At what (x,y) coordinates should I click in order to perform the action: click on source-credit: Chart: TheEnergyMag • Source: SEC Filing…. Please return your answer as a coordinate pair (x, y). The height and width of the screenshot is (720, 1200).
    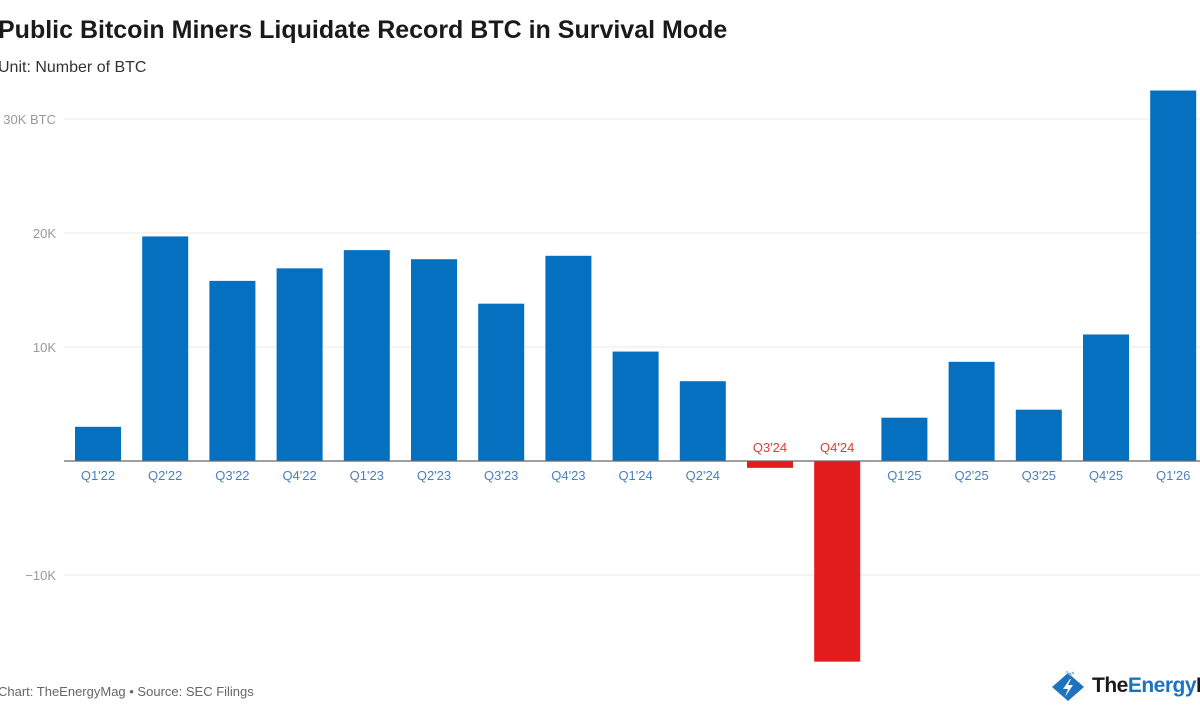
    Looking at the image, I should click on (127, 691).